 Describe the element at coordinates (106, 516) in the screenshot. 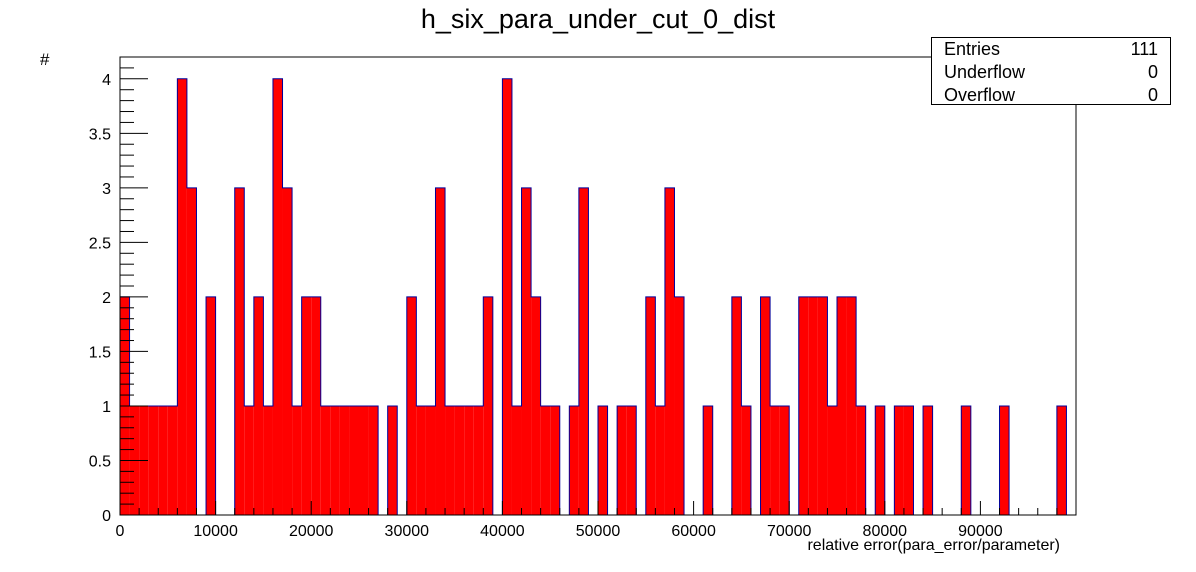

I see `y-tick-label: 0` at that location.